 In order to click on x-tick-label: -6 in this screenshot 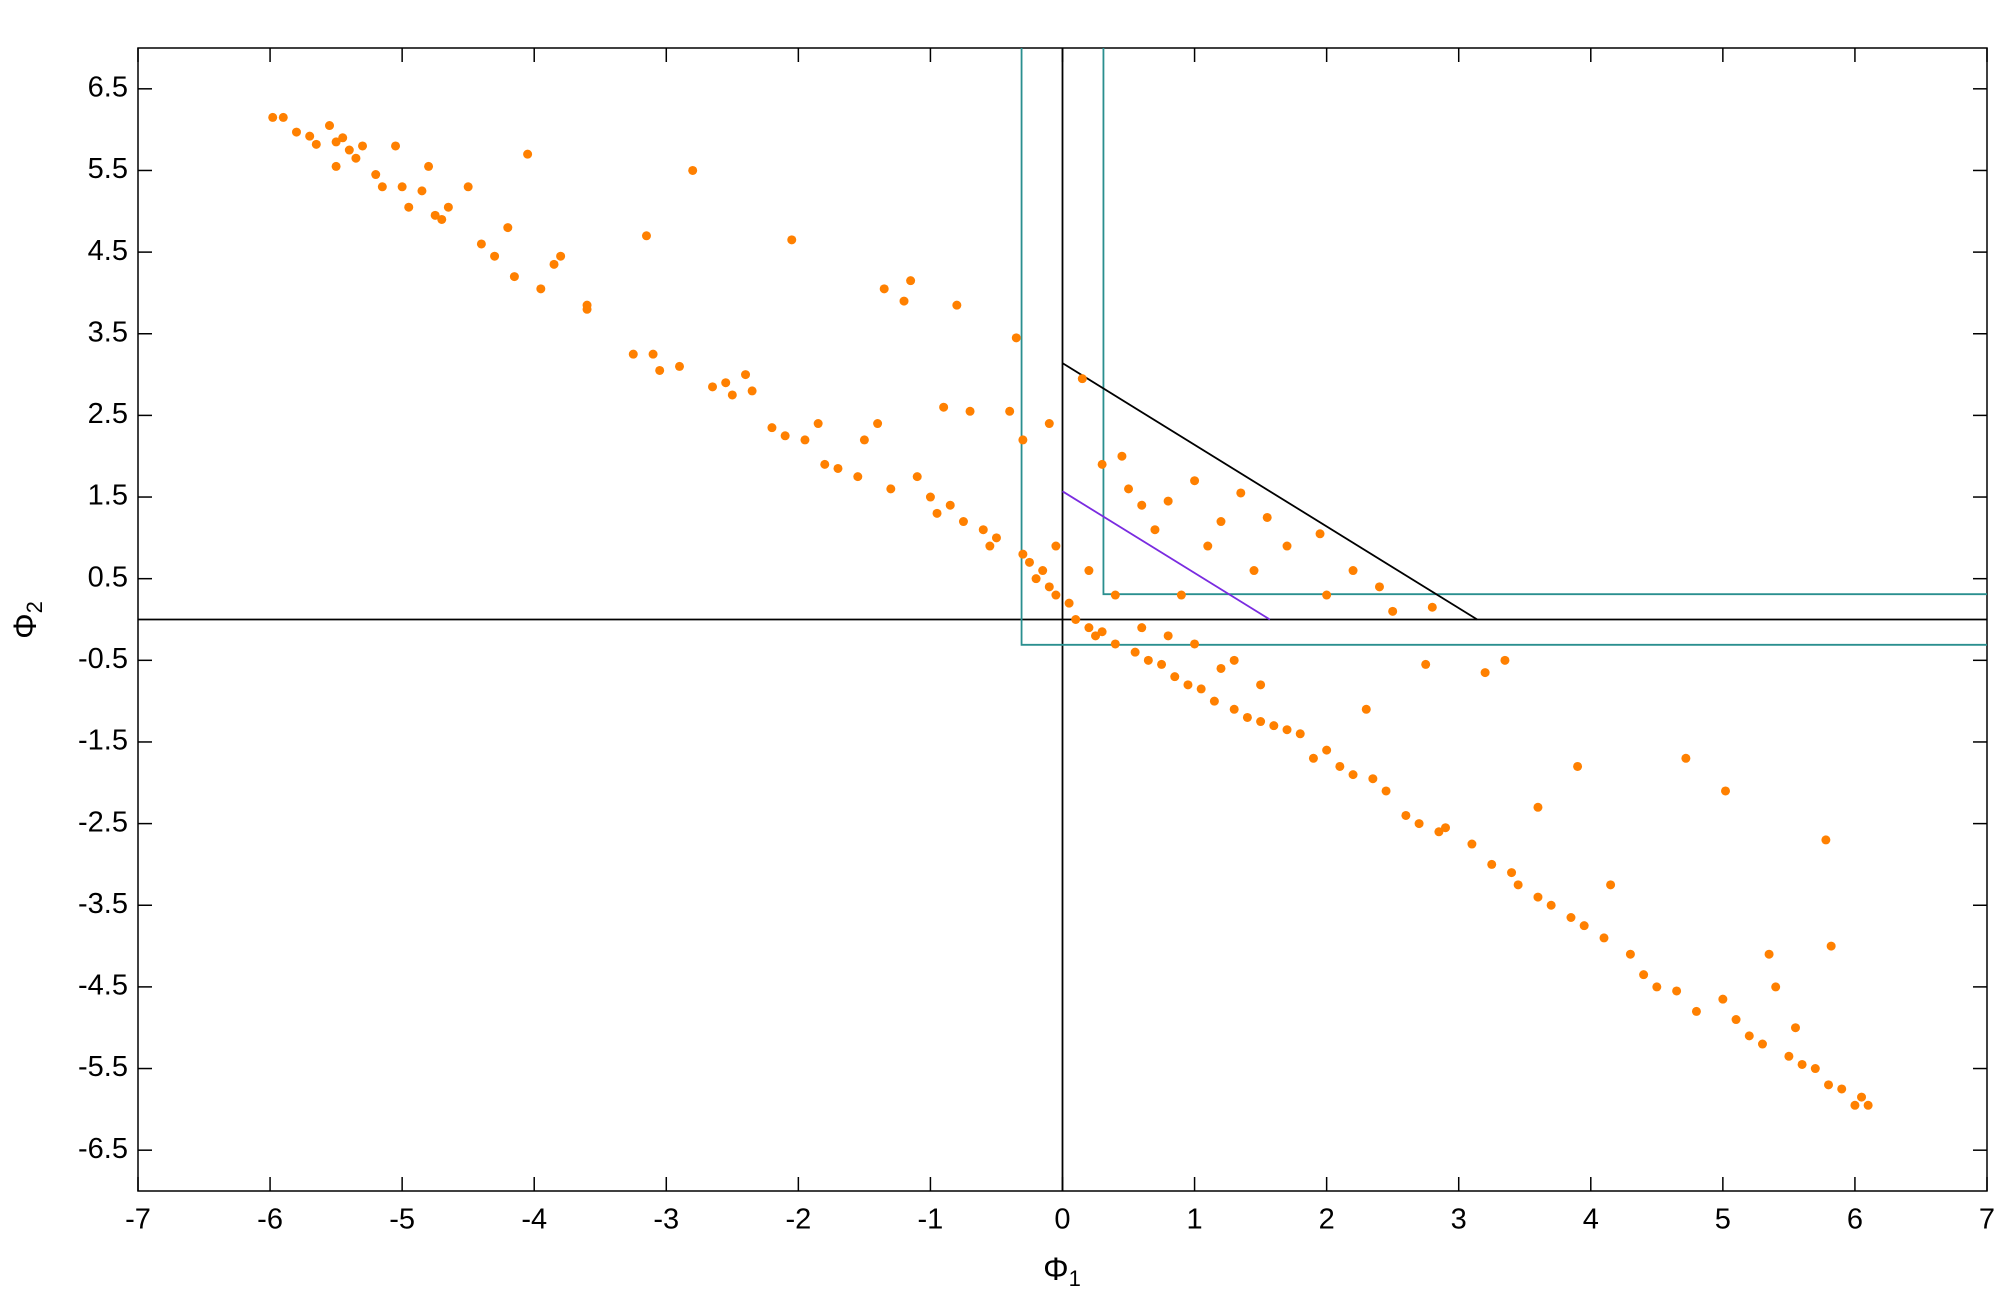, I will do `click(270, 1220)`.